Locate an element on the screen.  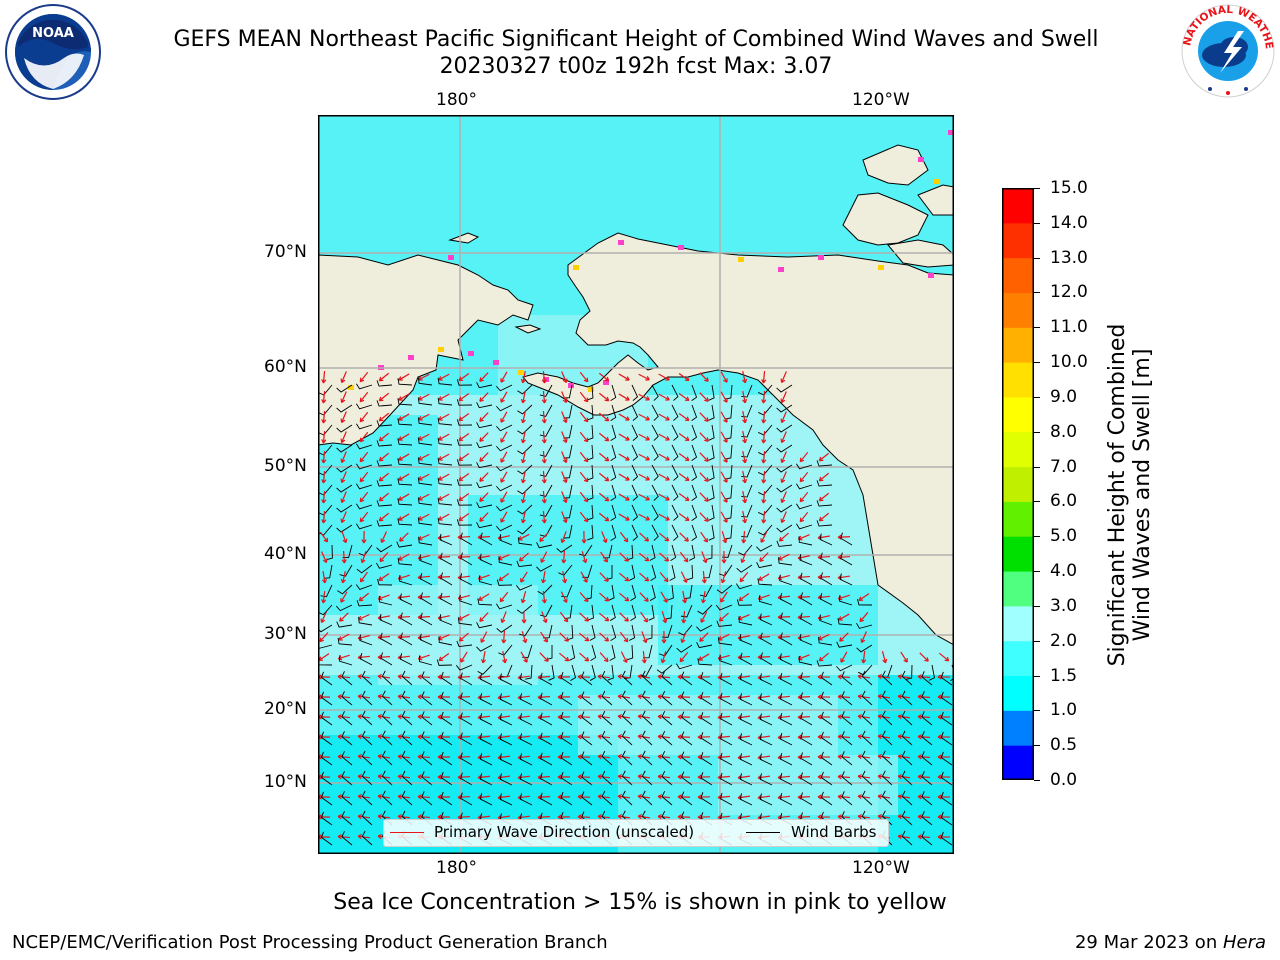
wave-height-patch is located at coordinates (708, 725).